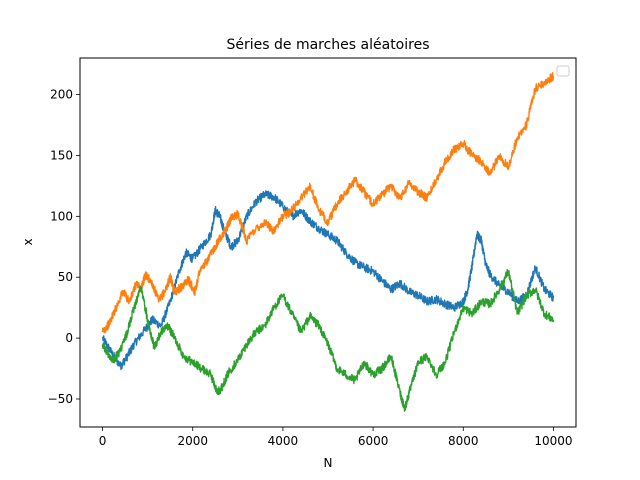 The height and width of the screenshot is (480, 640). What do you see at coordinates (69, 338) in the screenshot?
I see `y-tick-label: 0` at bounding box center [69, 338].